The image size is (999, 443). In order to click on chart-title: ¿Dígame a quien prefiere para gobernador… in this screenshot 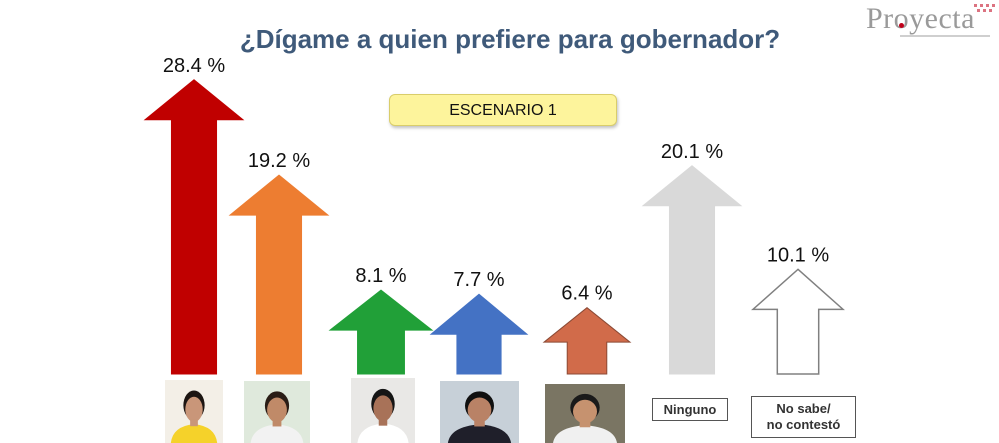, I will do `click(510, 39)`.